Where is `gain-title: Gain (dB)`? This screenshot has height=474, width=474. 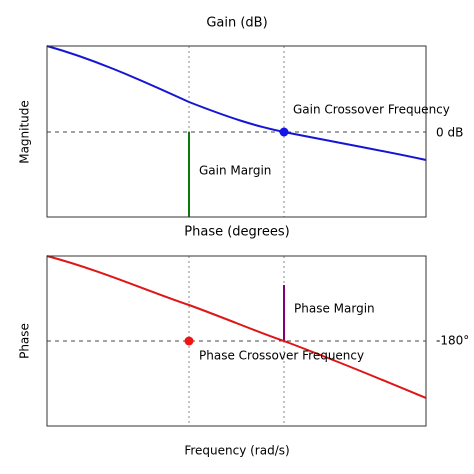 gain-title: Gain (dB) is located at coordinates (236, 23).